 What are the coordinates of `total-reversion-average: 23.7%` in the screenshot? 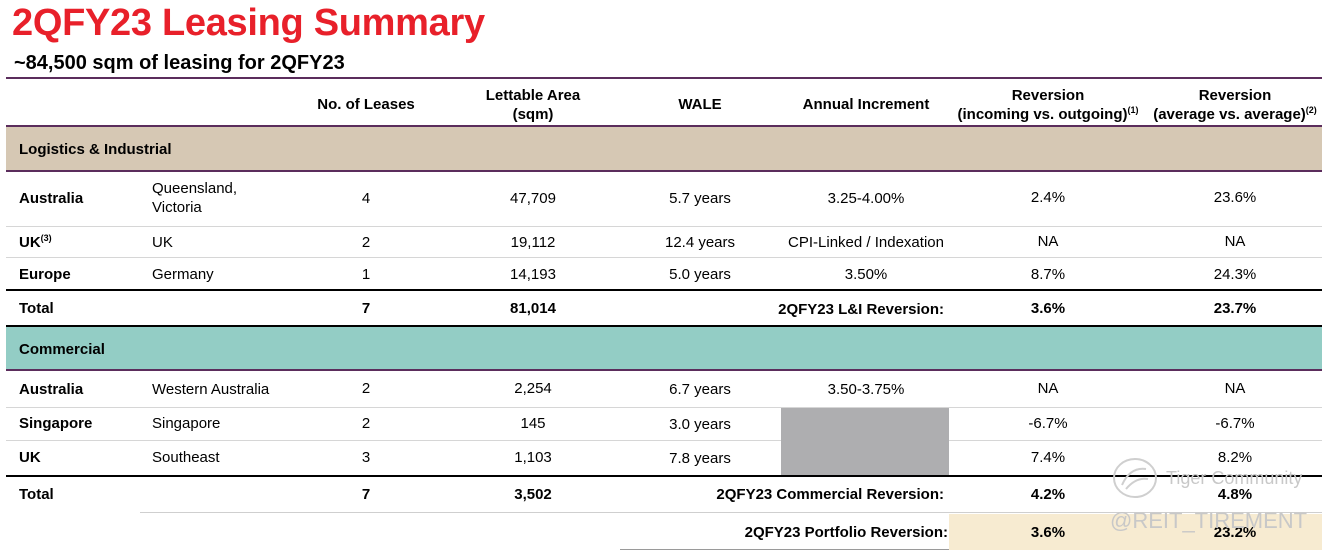 It's located at (1235, 308).